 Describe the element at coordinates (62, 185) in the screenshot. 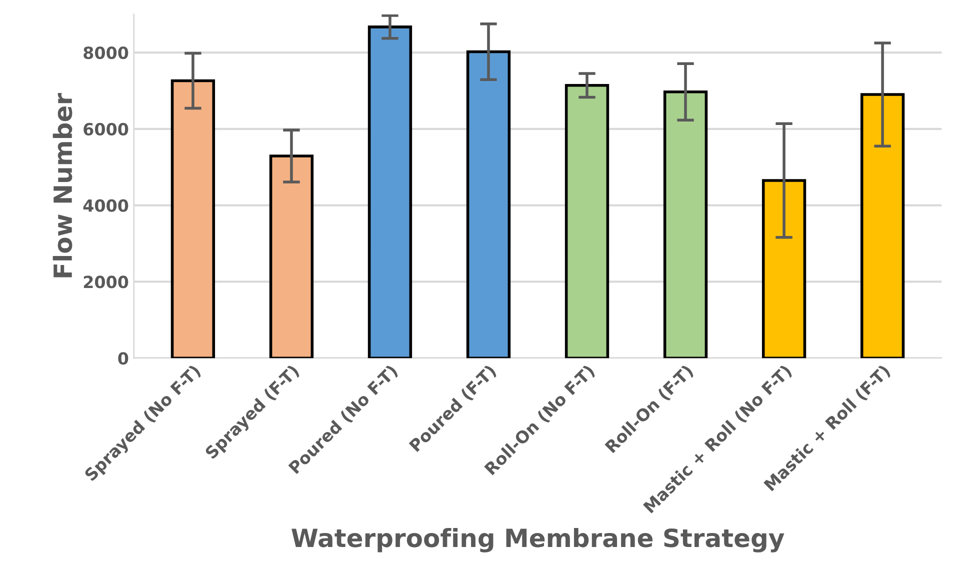

I see `y-axis-title: Flow Number` at that location.